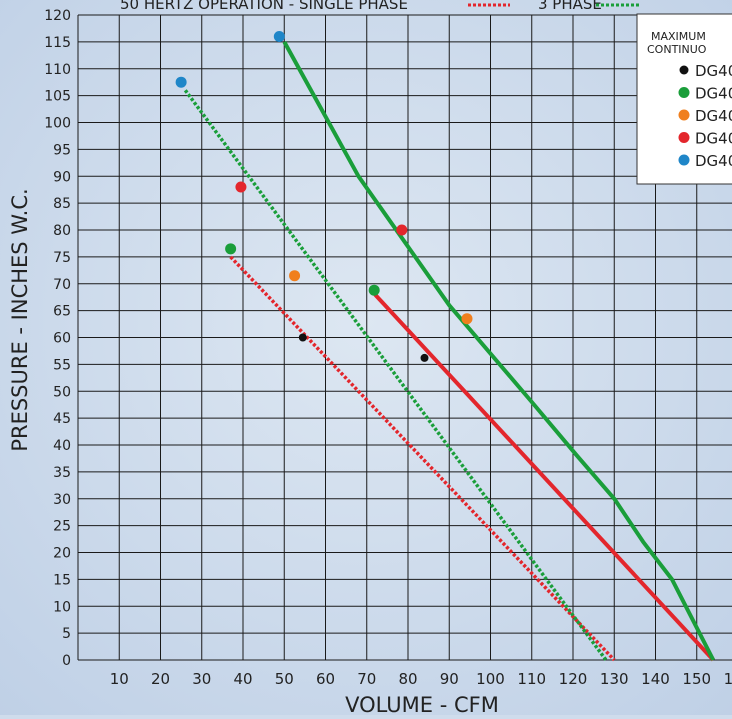 The image size is (732, 719). I want to click on x-tick-label: 20, so click(160, 679).